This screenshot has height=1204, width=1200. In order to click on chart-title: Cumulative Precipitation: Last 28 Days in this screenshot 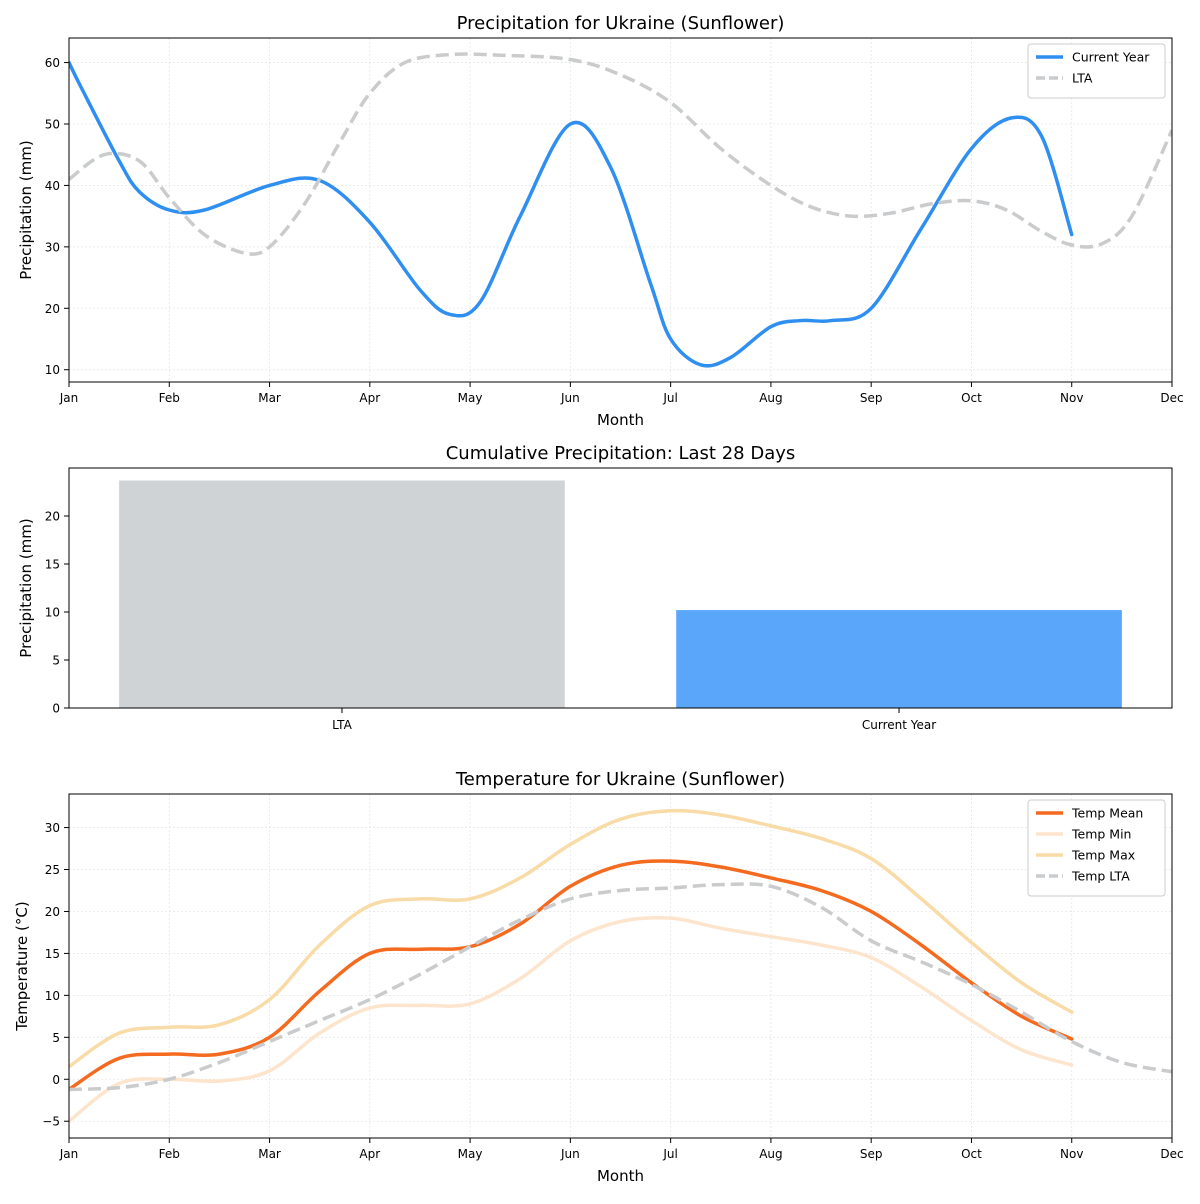, I will do `click(621, 453)`.